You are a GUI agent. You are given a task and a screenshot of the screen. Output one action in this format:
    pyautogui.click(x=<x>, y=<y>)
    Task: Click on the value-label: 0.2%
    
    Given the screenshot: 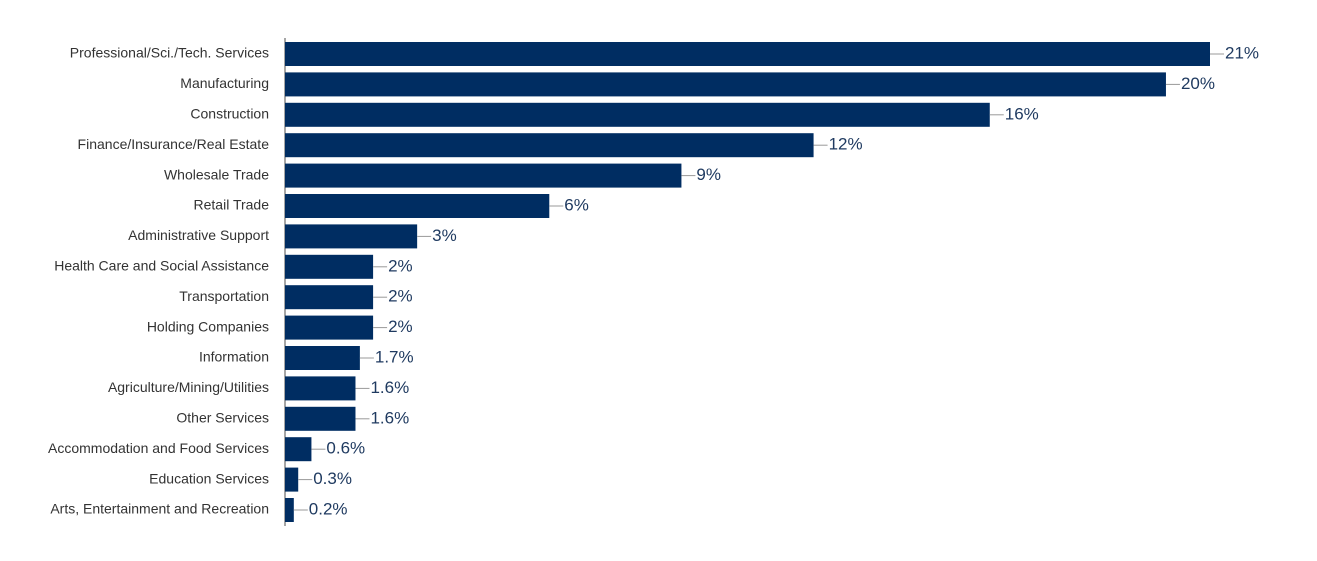 What is the action you would take?
    pyautogui.click(x=328, y=508)
    